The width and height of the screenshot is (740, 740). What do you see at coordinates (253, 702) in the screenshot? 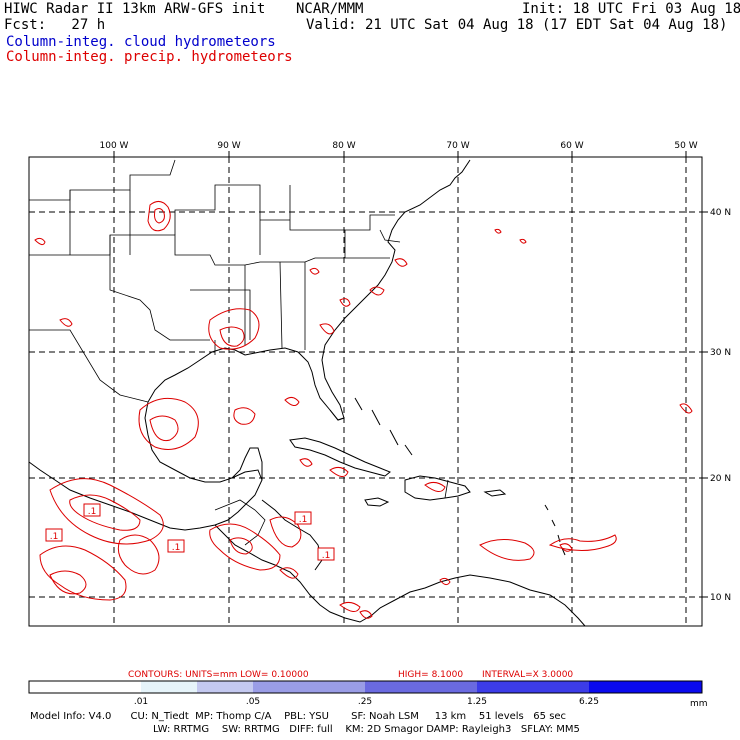
I see `colorbar-tick: .05` at bounding box center [253, 702].